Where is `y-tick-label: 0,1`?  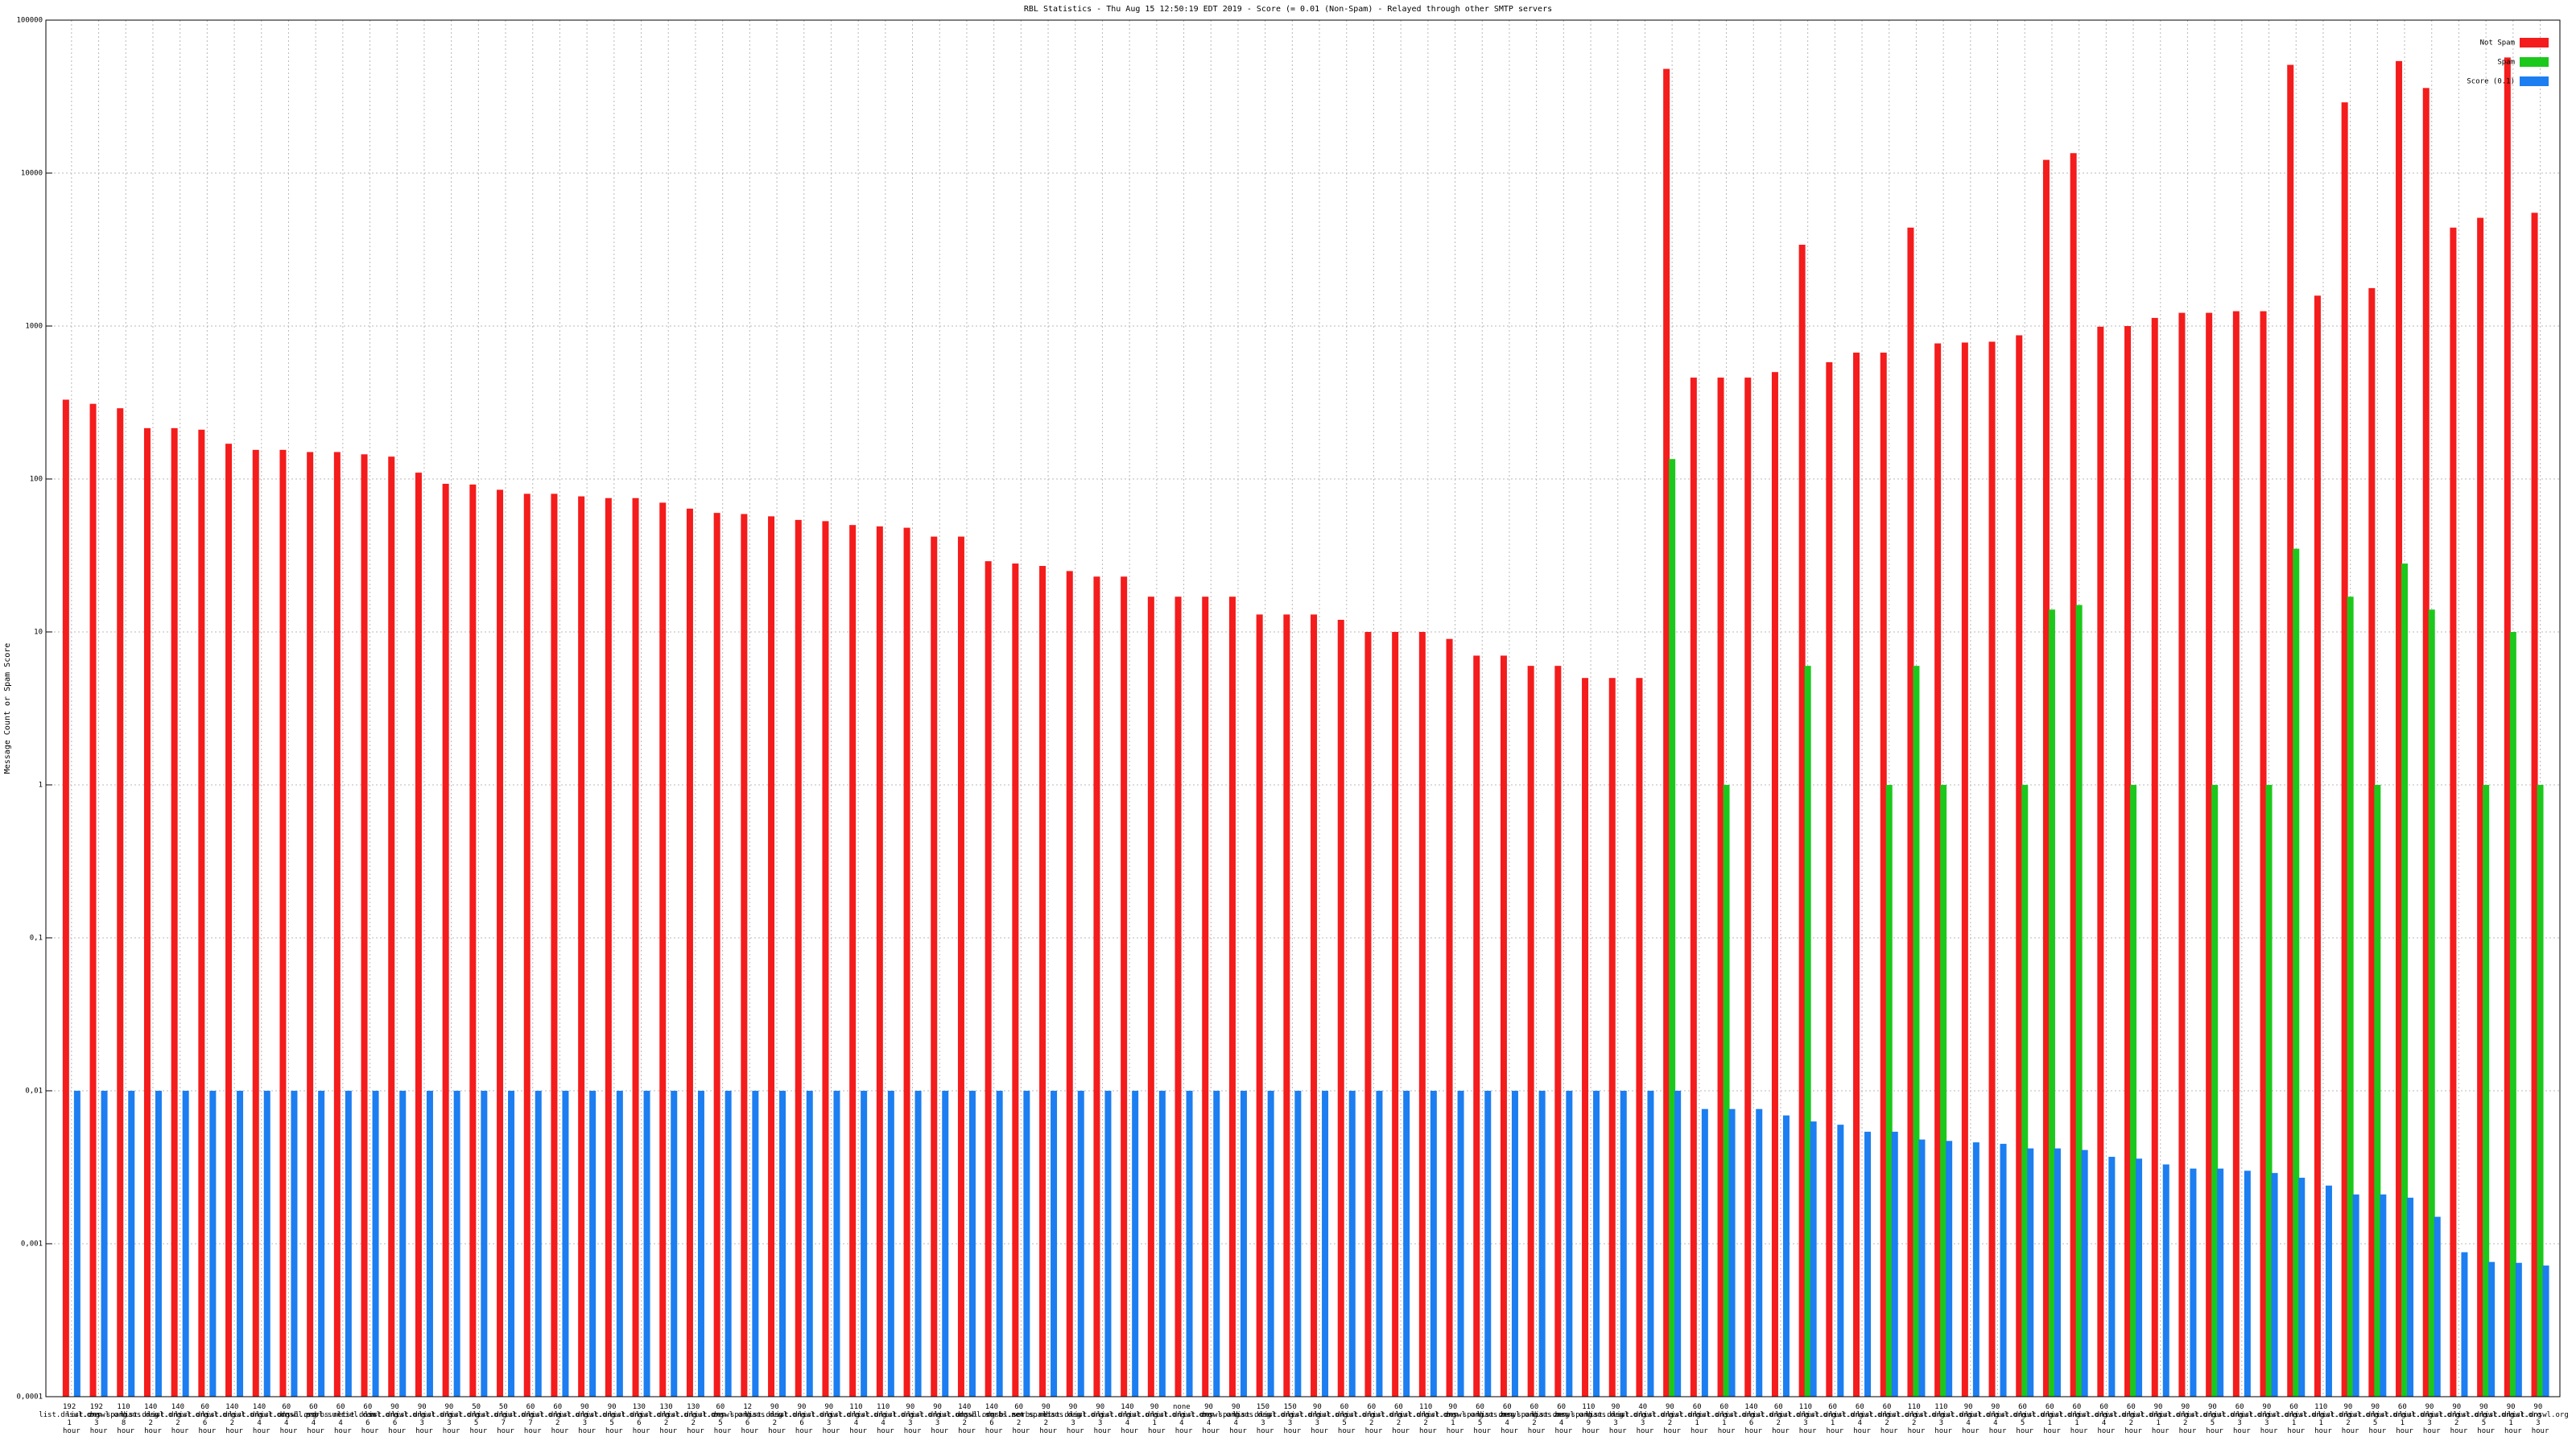 y-tick-label: 0,1 is located at coordinates (36, 939).